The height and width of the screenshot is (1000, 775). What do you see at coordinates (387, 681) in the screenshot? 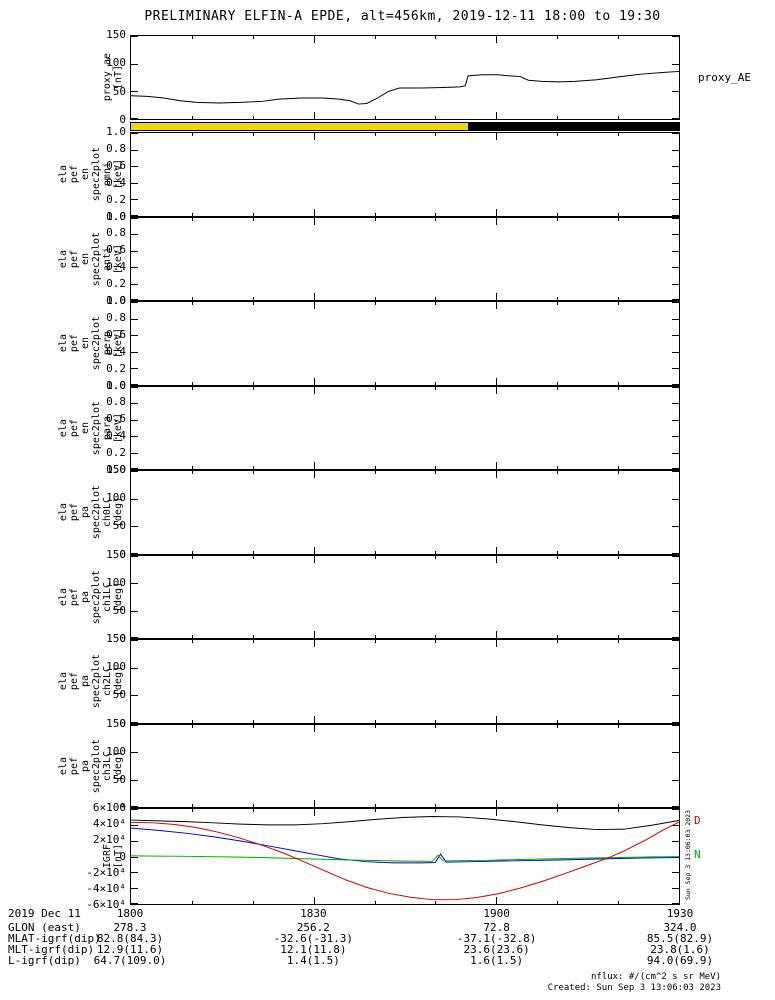
I see `panel-pa_ch2lc: ela pef pa spec2plot ch2LC [deg] 150 100 50 0` at bounding box center [387, 681].